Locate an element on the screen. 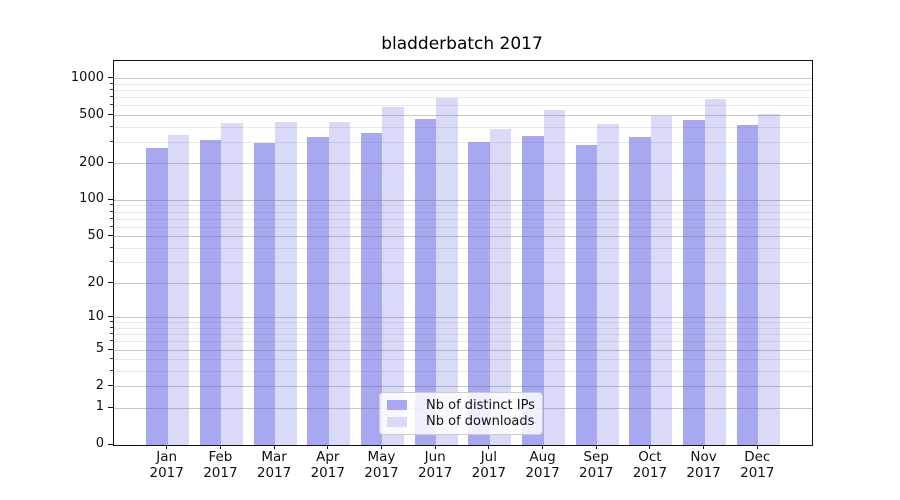  legend-item-downloads: Nb of downloads is located at coordinates (460, 422).